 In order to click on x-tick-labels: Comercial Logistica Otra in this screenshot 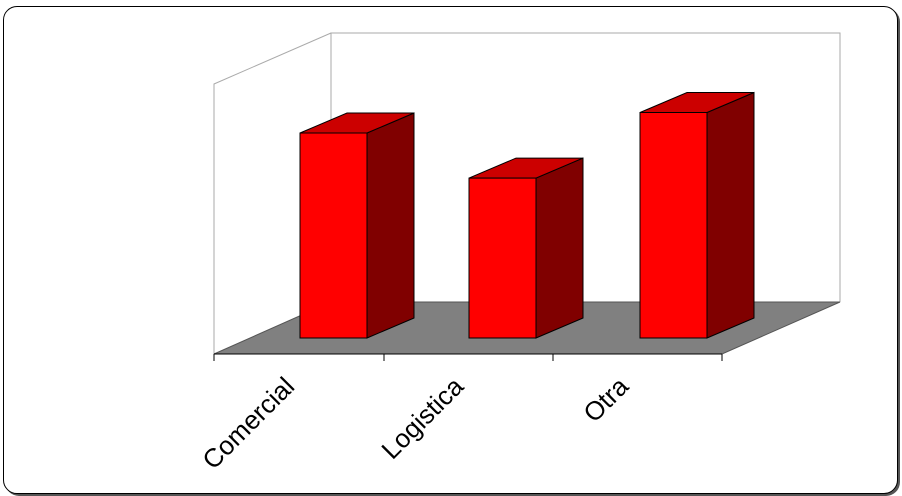, I will do `click(415, 423)`.